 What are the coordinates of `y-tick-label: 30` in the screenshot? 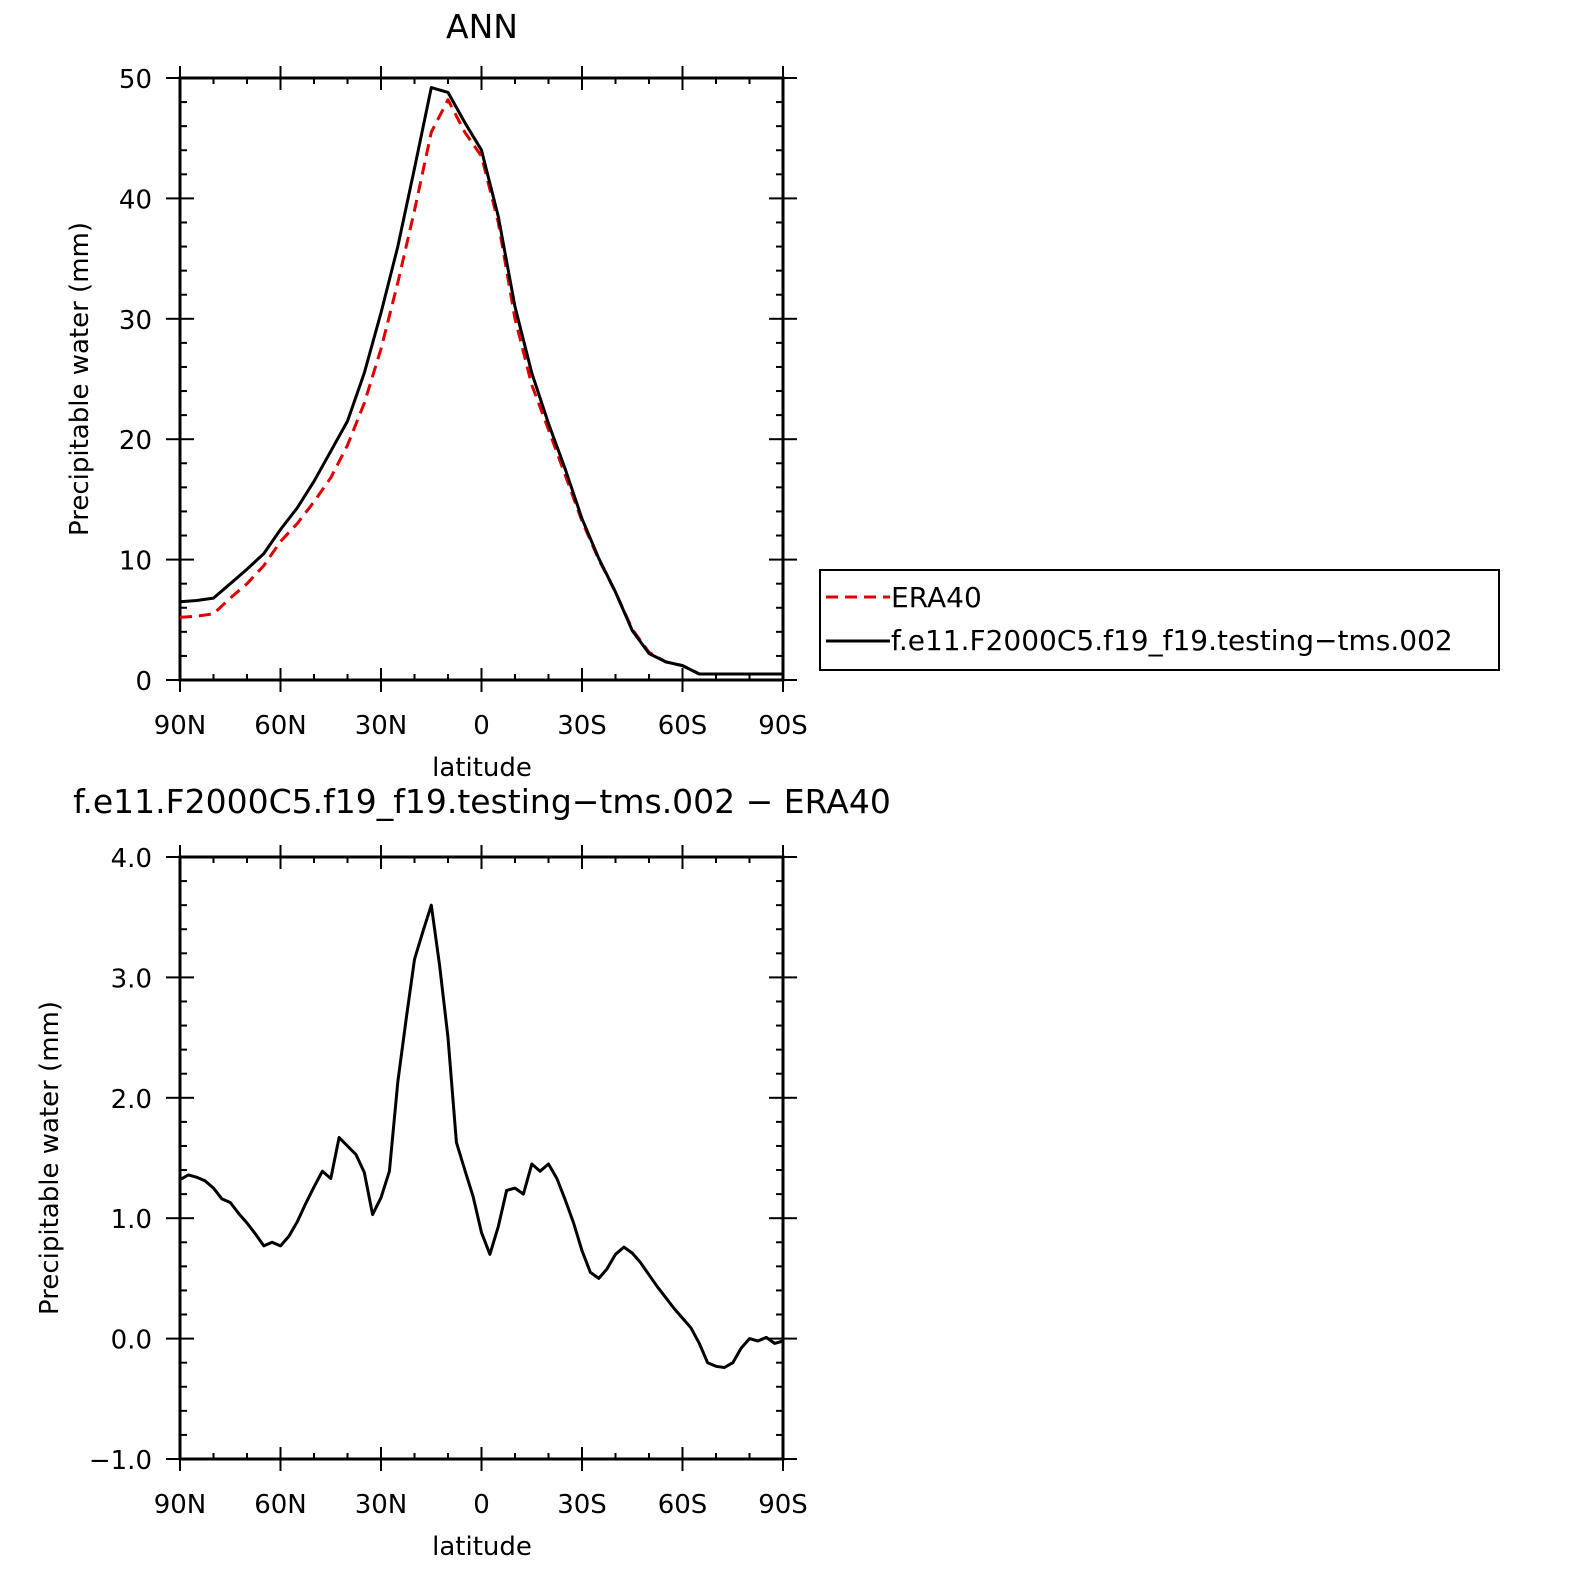 It's located at (135, 321).